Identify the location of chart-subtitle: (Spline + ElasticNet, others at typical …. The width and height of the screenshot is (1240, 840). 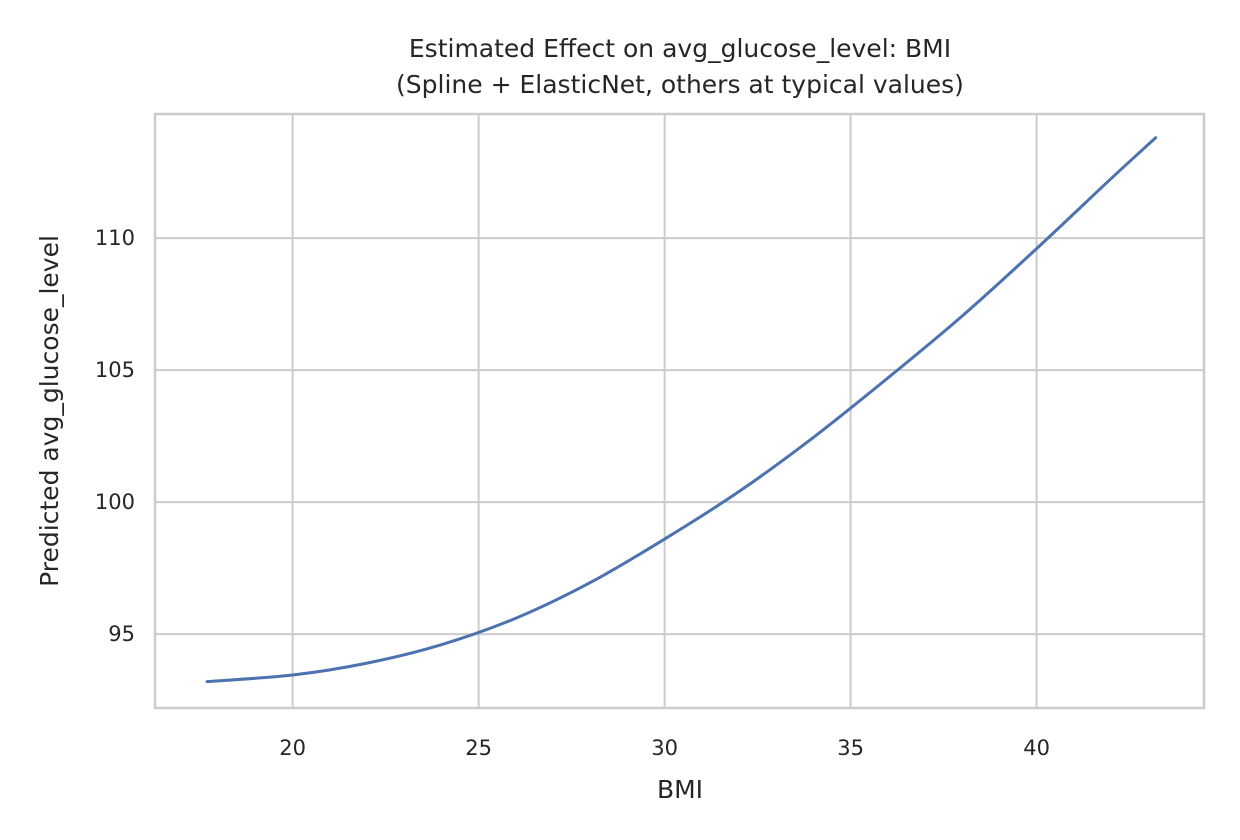
(680, 84).